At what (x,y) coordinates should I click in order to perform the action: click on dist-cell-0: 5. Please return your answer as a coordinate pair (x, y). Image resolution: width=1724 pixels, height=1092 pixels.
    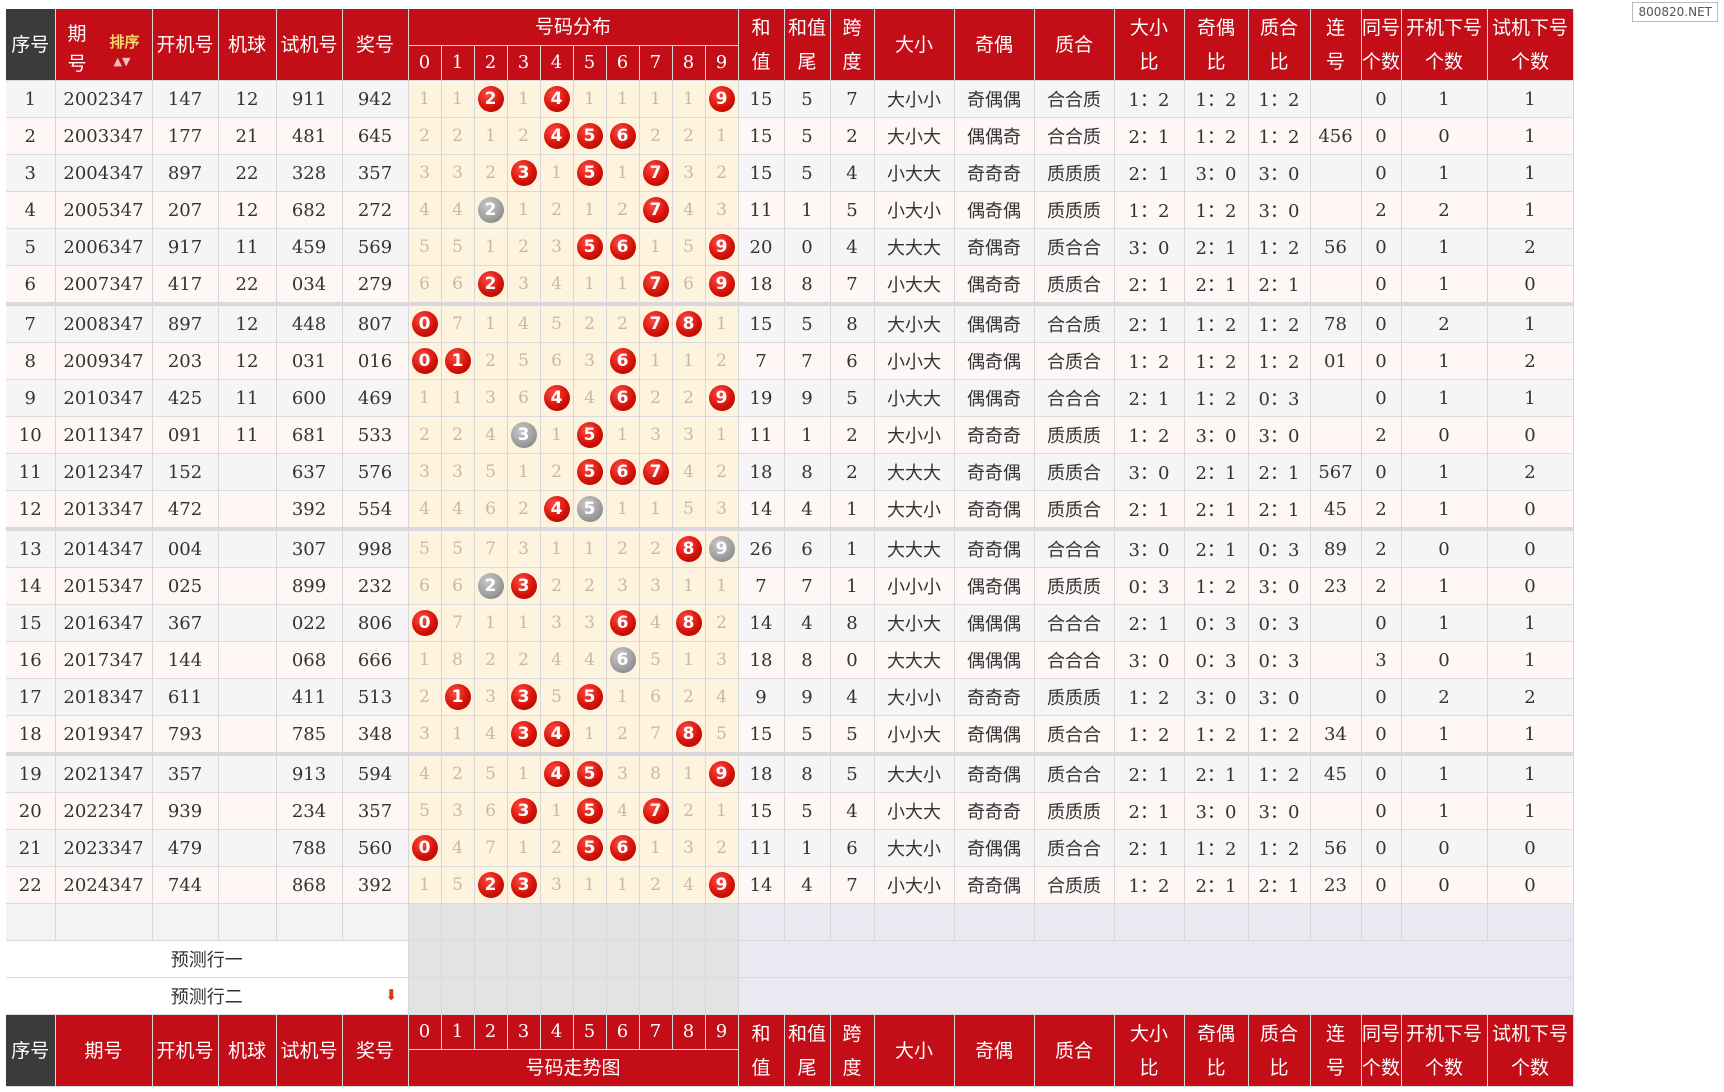
    Looking at the image, I should click on (425, 247).